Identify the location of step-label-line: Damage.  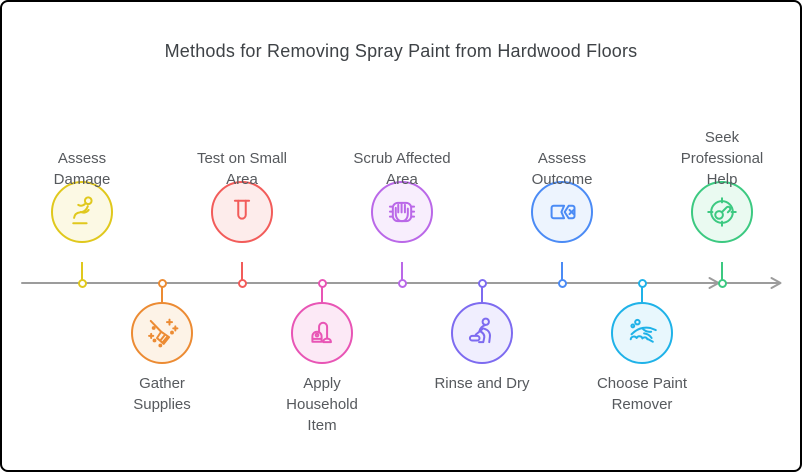
(82, 179).